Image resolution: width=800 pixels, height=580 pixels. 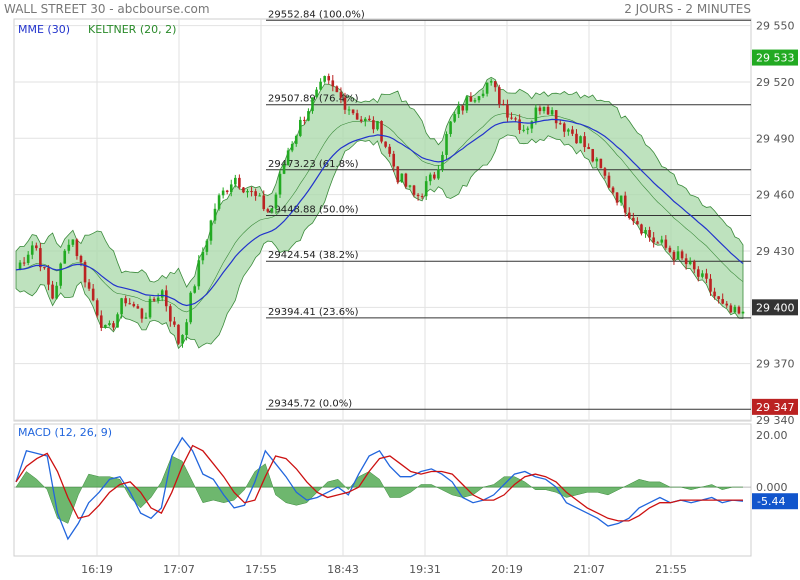 I want to click on macd-tick-label: 20.00, so click(x=772, y=435).